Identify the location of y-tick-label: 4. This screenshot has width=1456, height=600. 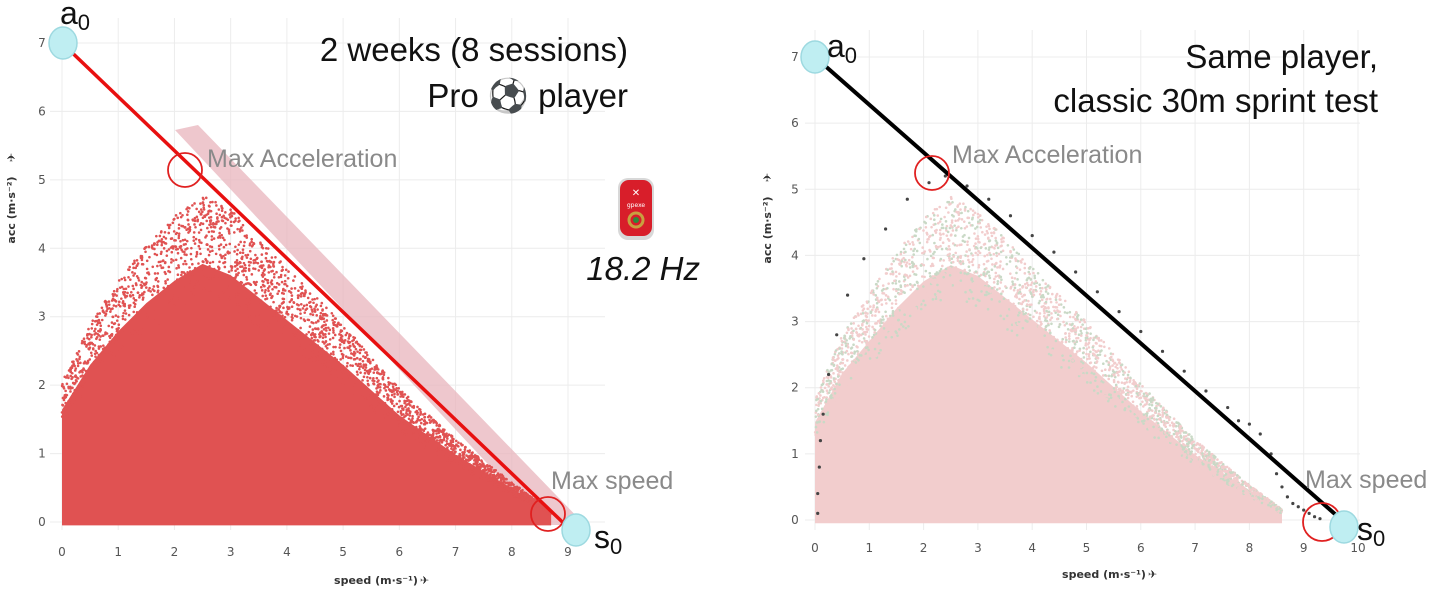
(42, 248).